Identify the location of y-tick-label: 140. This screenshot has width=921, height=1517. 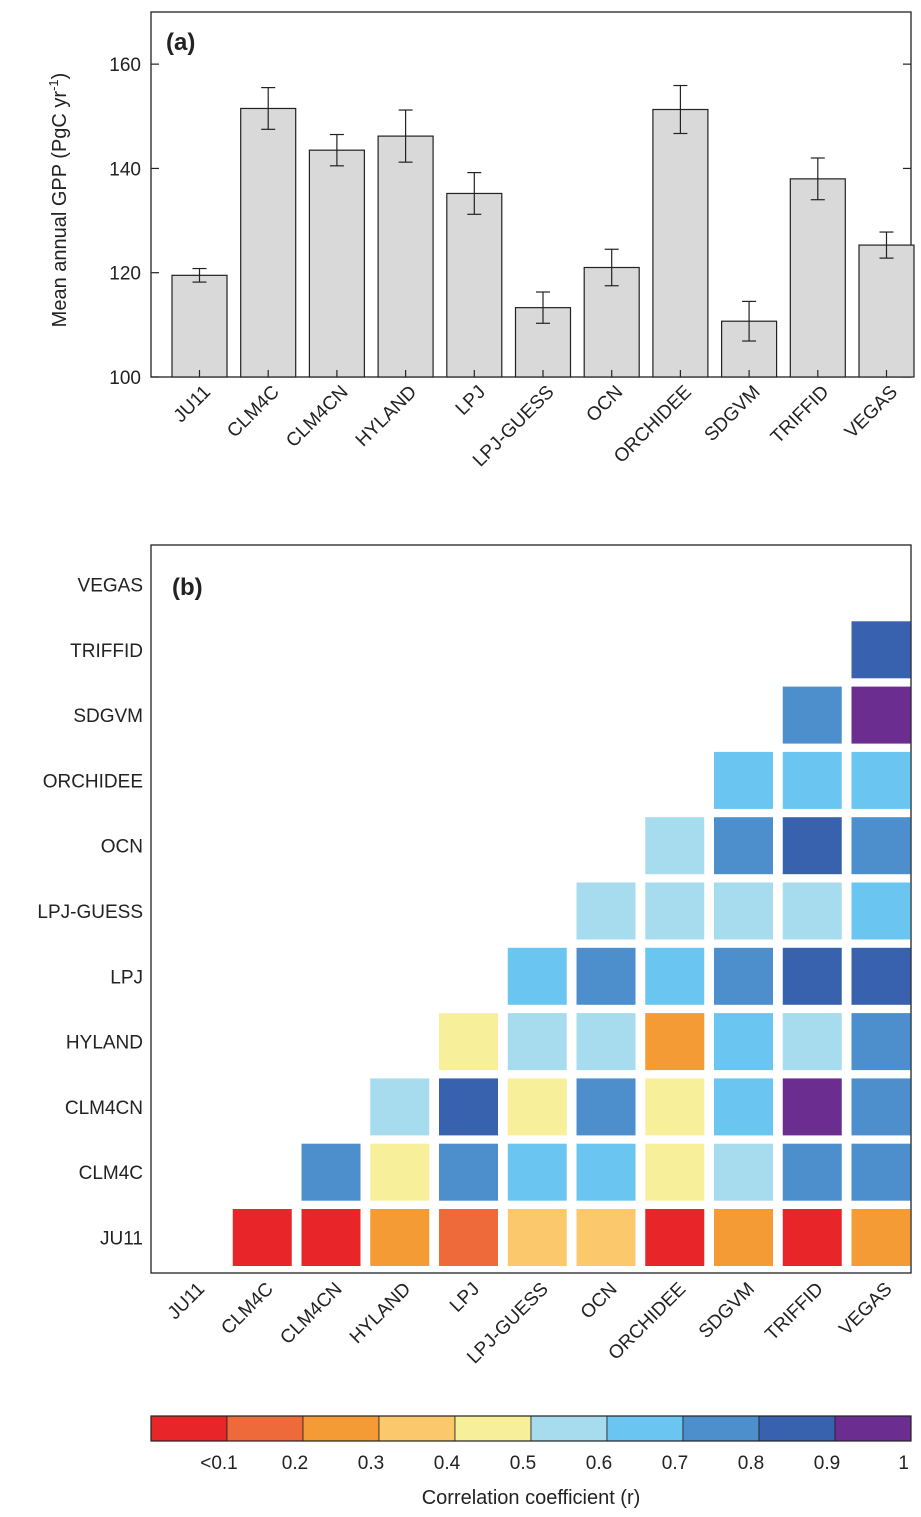
(125, 169).